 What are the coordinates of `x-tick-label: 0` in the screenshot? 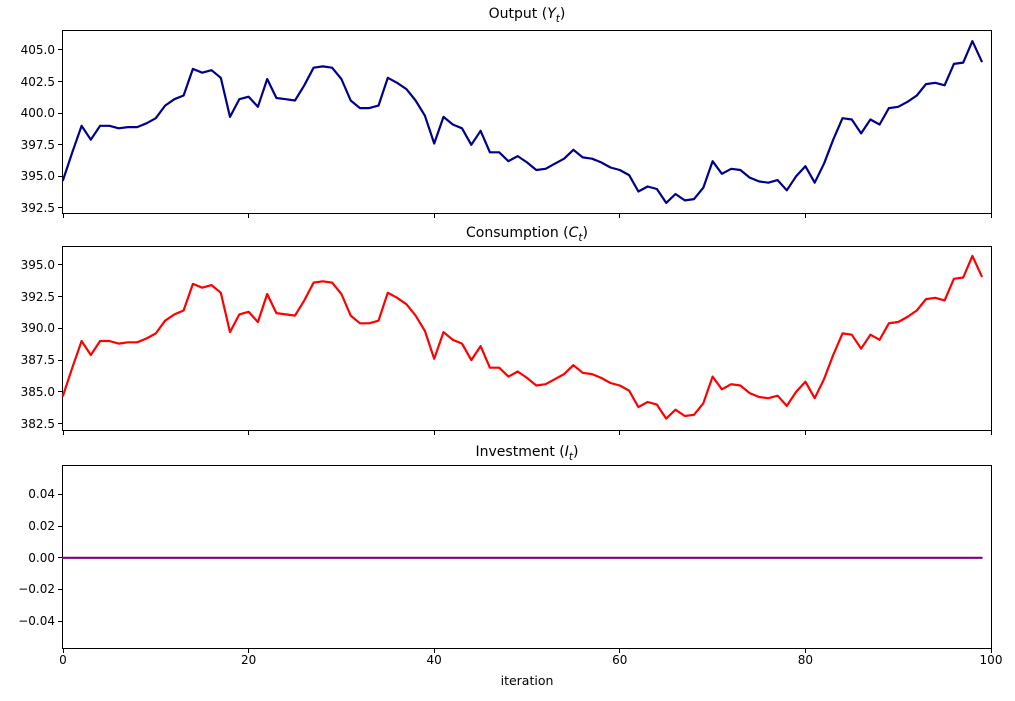 It's located at (63, 660).